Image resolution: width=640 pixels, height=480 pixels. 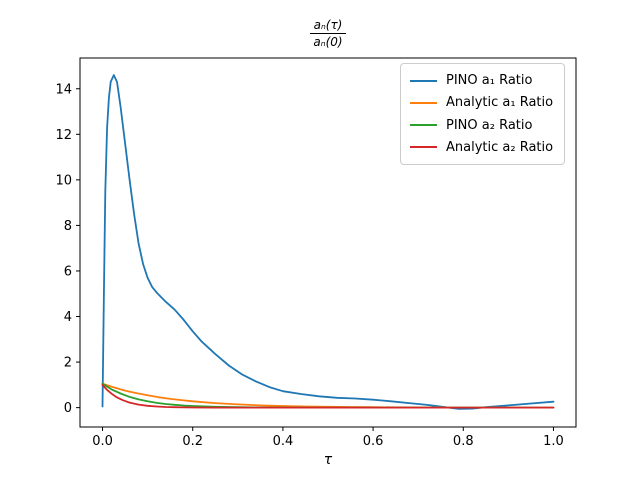 What do you see at coordinates (283, 441) in the screenshot?
I see `x-tick-label: 0.4` at bounding box center [283, 441].